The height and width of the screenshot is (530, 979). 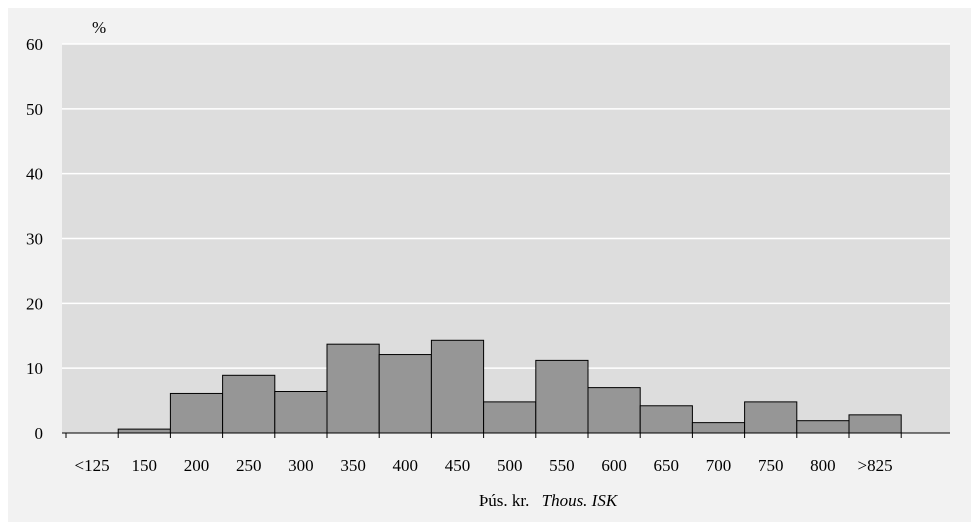 What do you see at coordinates (249, 465) in the screenshot?
I see `x-tick-label: 250` at bounding box center [249, 465].